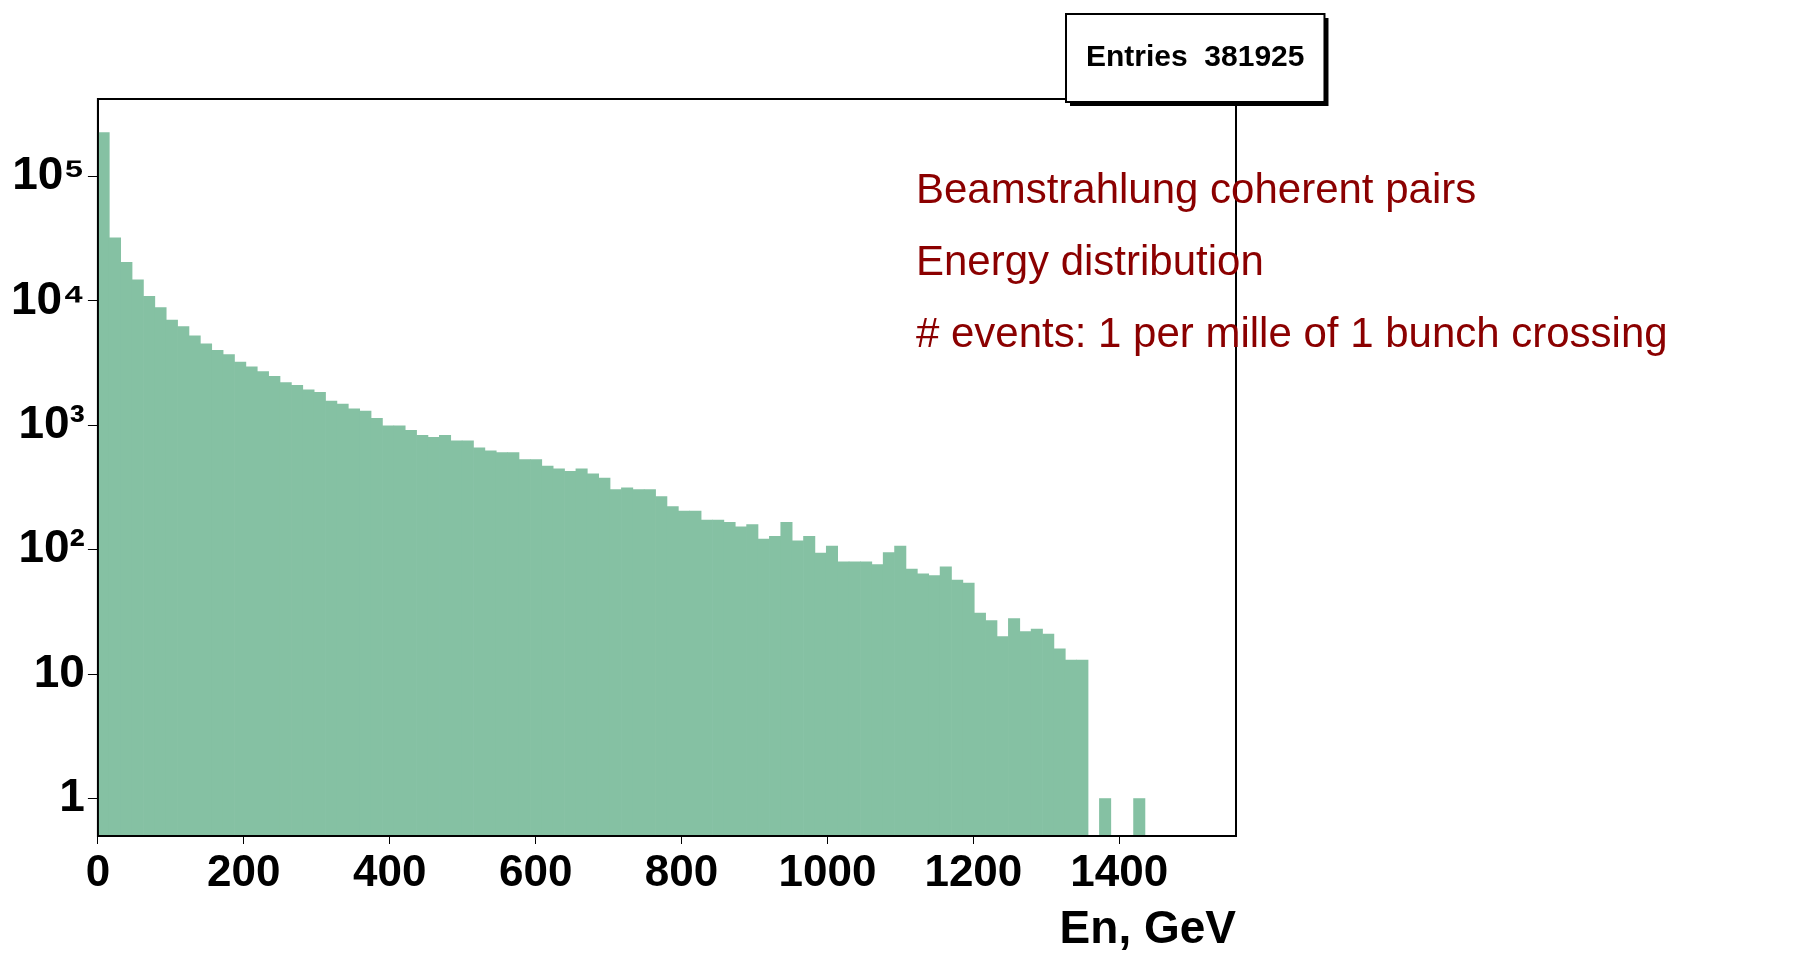  I want to click on x-tick-label: 600, so click(535, 870).